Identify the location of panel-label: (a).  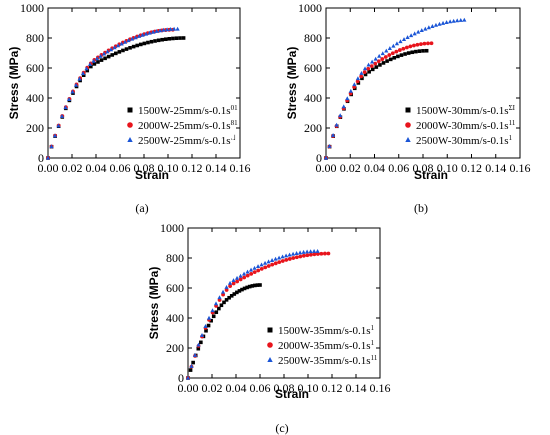
(141, 208).